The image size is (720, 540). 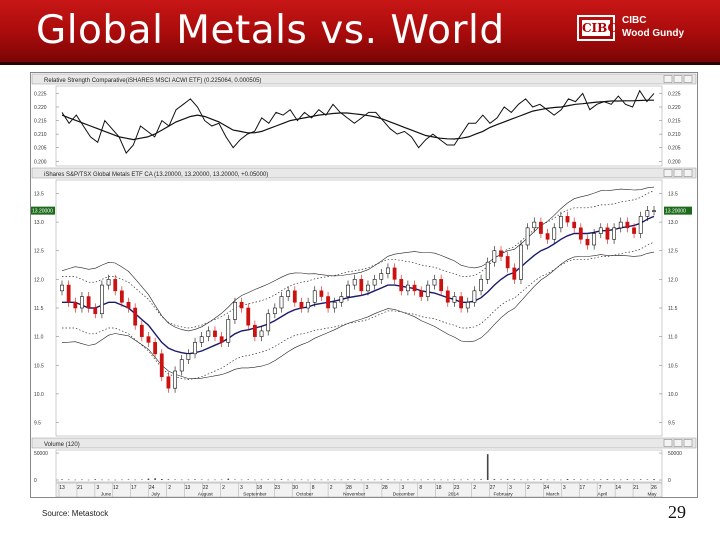 What do you see at coordinates (618, 488) in the screenshot?
I see `x-day-label: 14` at bounding box center [618, 488].